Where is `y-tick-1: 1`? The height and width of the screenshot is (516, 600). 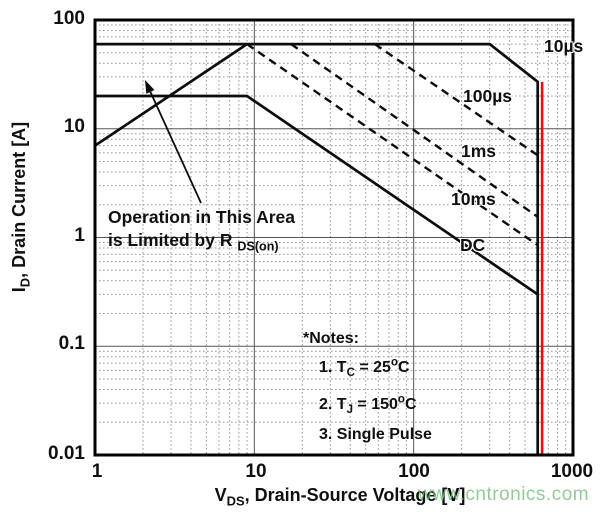 y-tick-1: 1 is located at coordinates (79, 235).